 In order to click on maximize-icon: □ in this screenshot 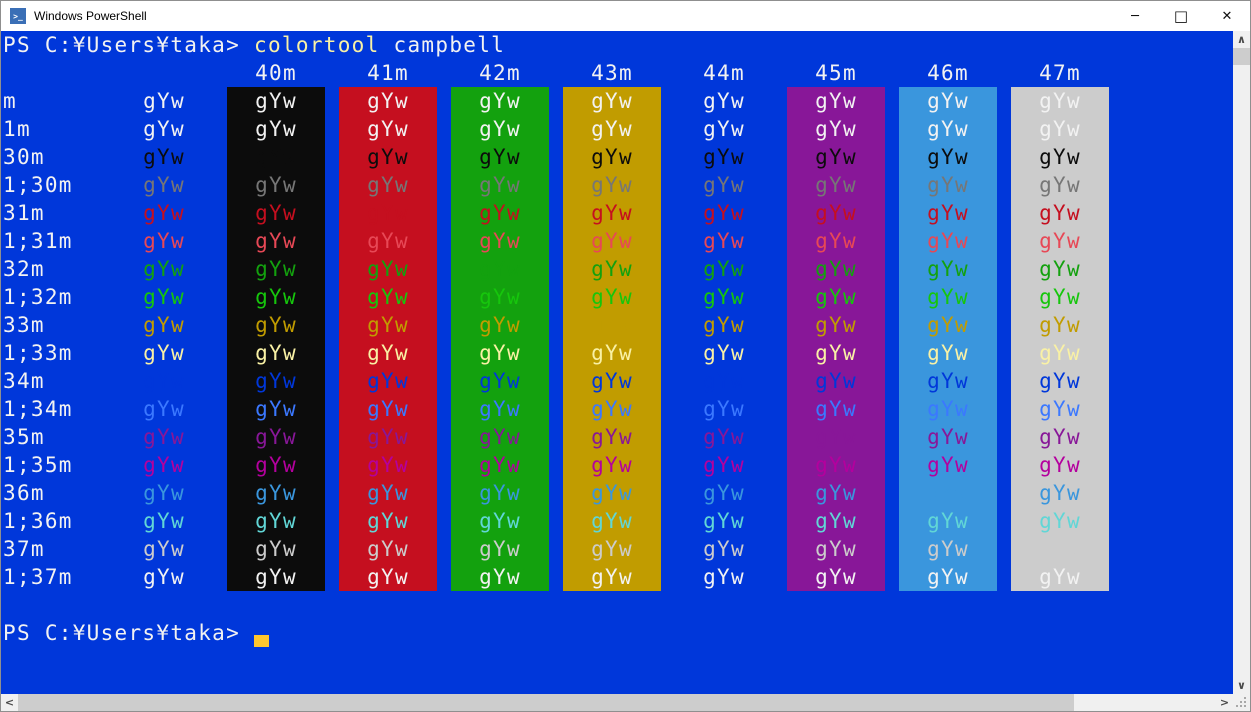, I will do `click(1181, 16)`.